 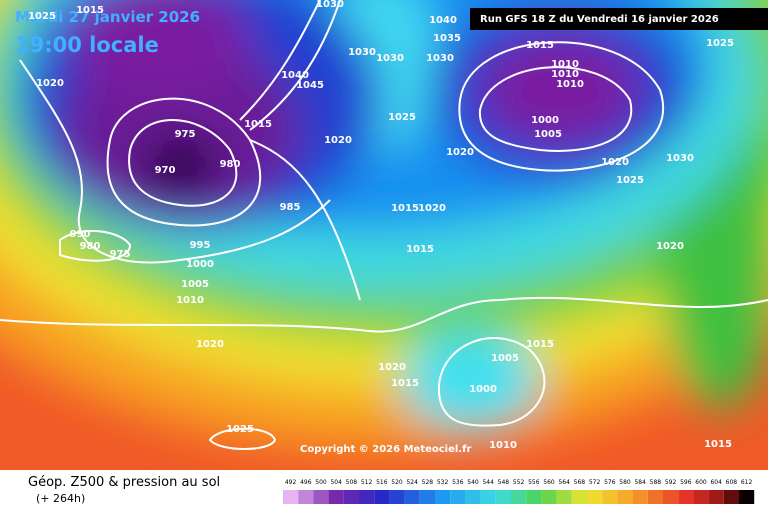 I want to click on colorbar-label: 528, so click(x=428, y=482).